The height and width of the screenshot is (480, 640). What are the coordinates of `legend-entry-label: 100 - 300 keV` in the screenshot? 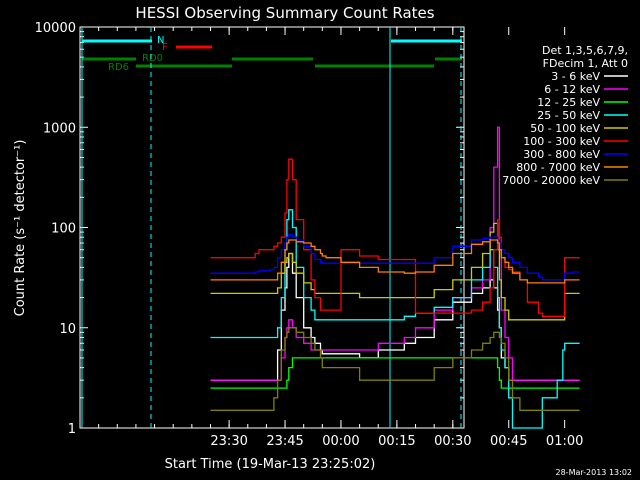 It's located at (561, 141).